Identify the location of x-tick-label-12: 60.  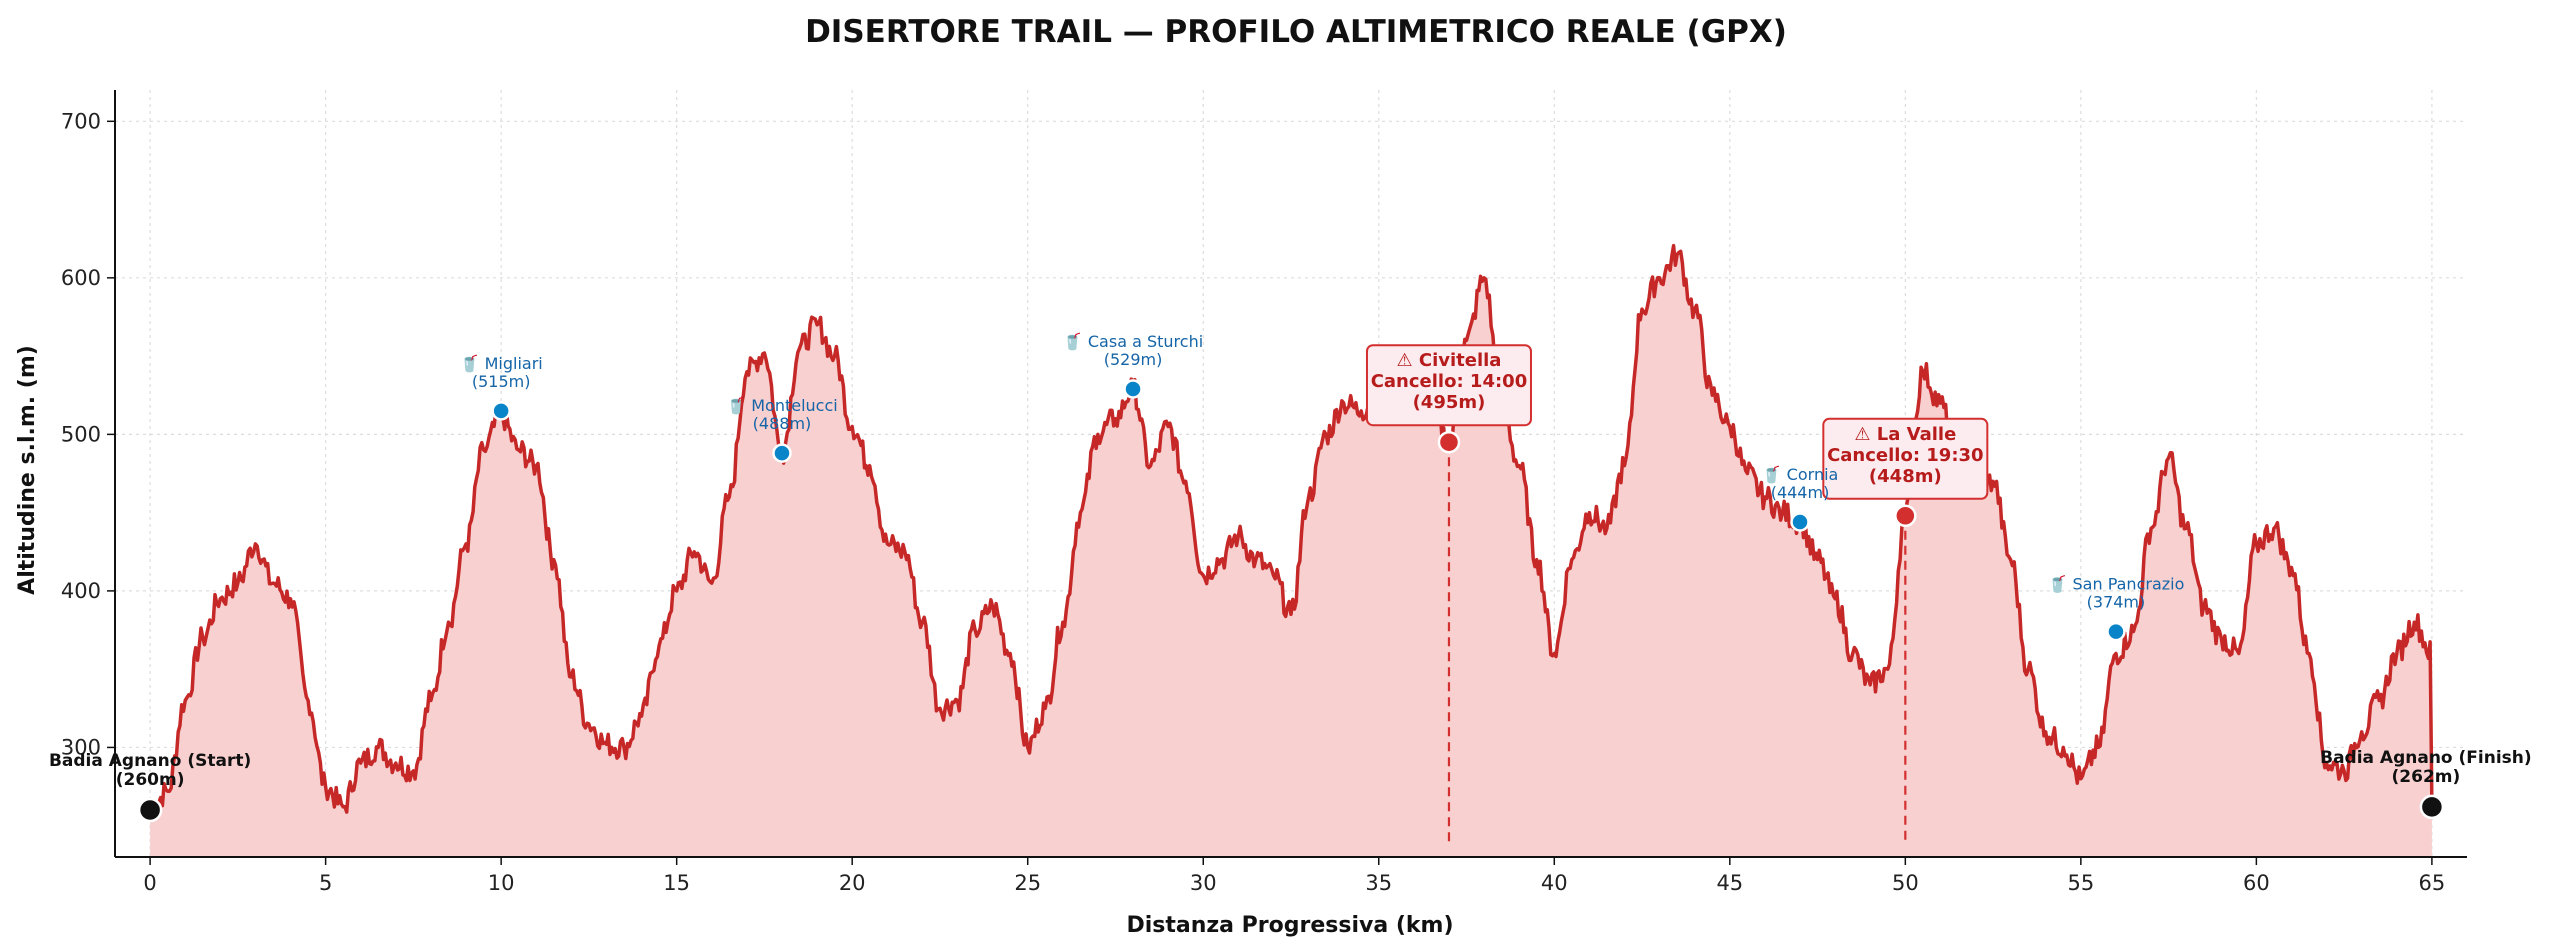
(2256, 883).